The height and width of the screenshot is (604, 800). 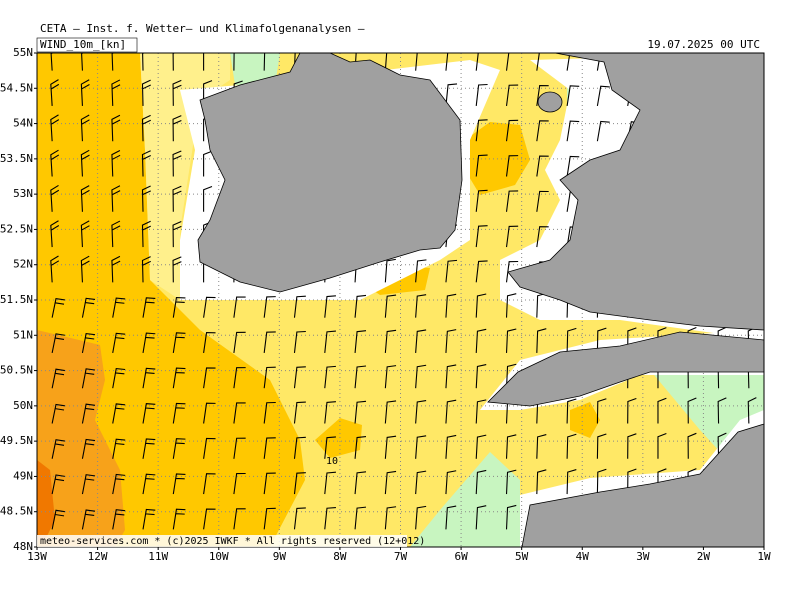 I want to click on lat-label: 50.5N, so click(x=16, y=370).